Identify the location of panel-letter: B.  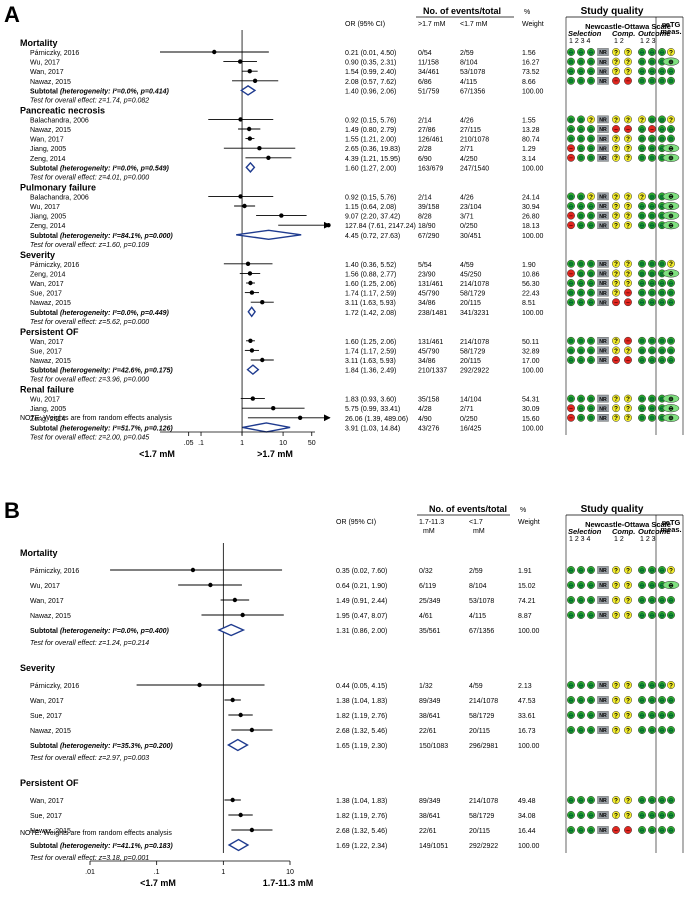
(12, 510).